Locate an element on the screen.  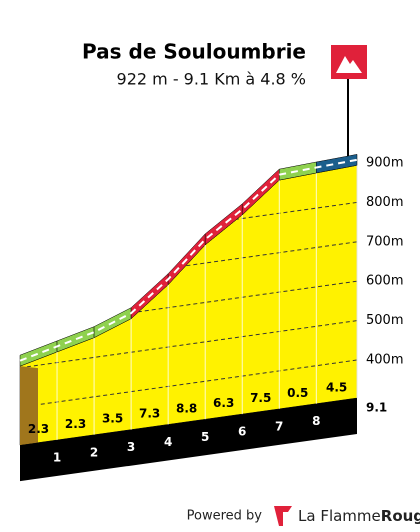
gradient-label: 8.8 is located at coordinates (186, 408).